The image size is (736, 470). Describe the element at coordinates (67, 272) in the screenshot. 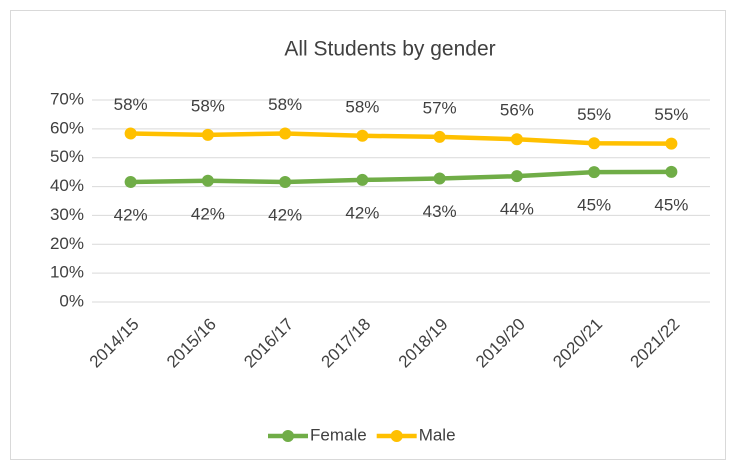

I see `y-tick-label: 10%` at that location.